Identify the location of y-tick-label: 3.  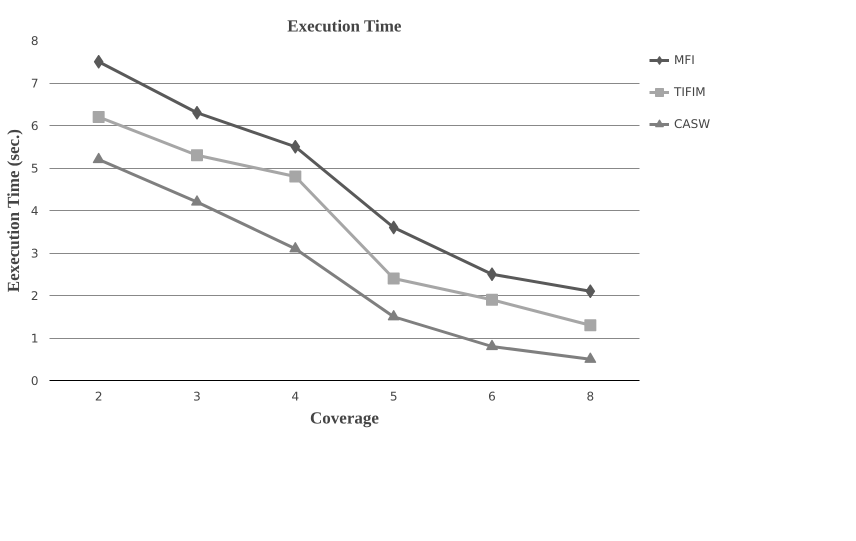
(34, 253).